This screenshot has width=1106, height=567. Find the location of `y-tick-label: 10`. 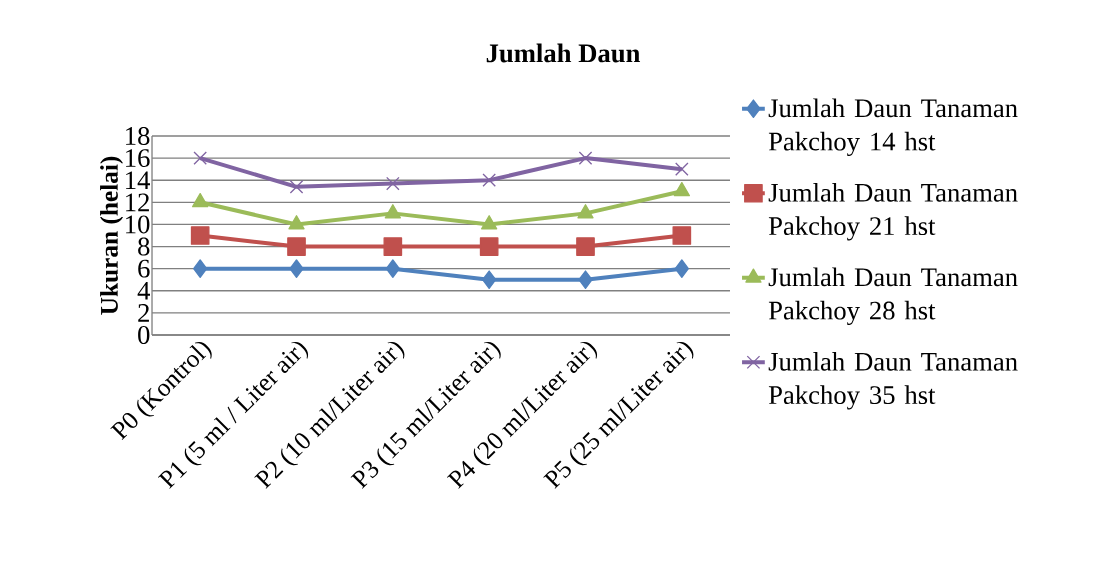

y-tick-label: 10 is located at coordinates (138, 224).